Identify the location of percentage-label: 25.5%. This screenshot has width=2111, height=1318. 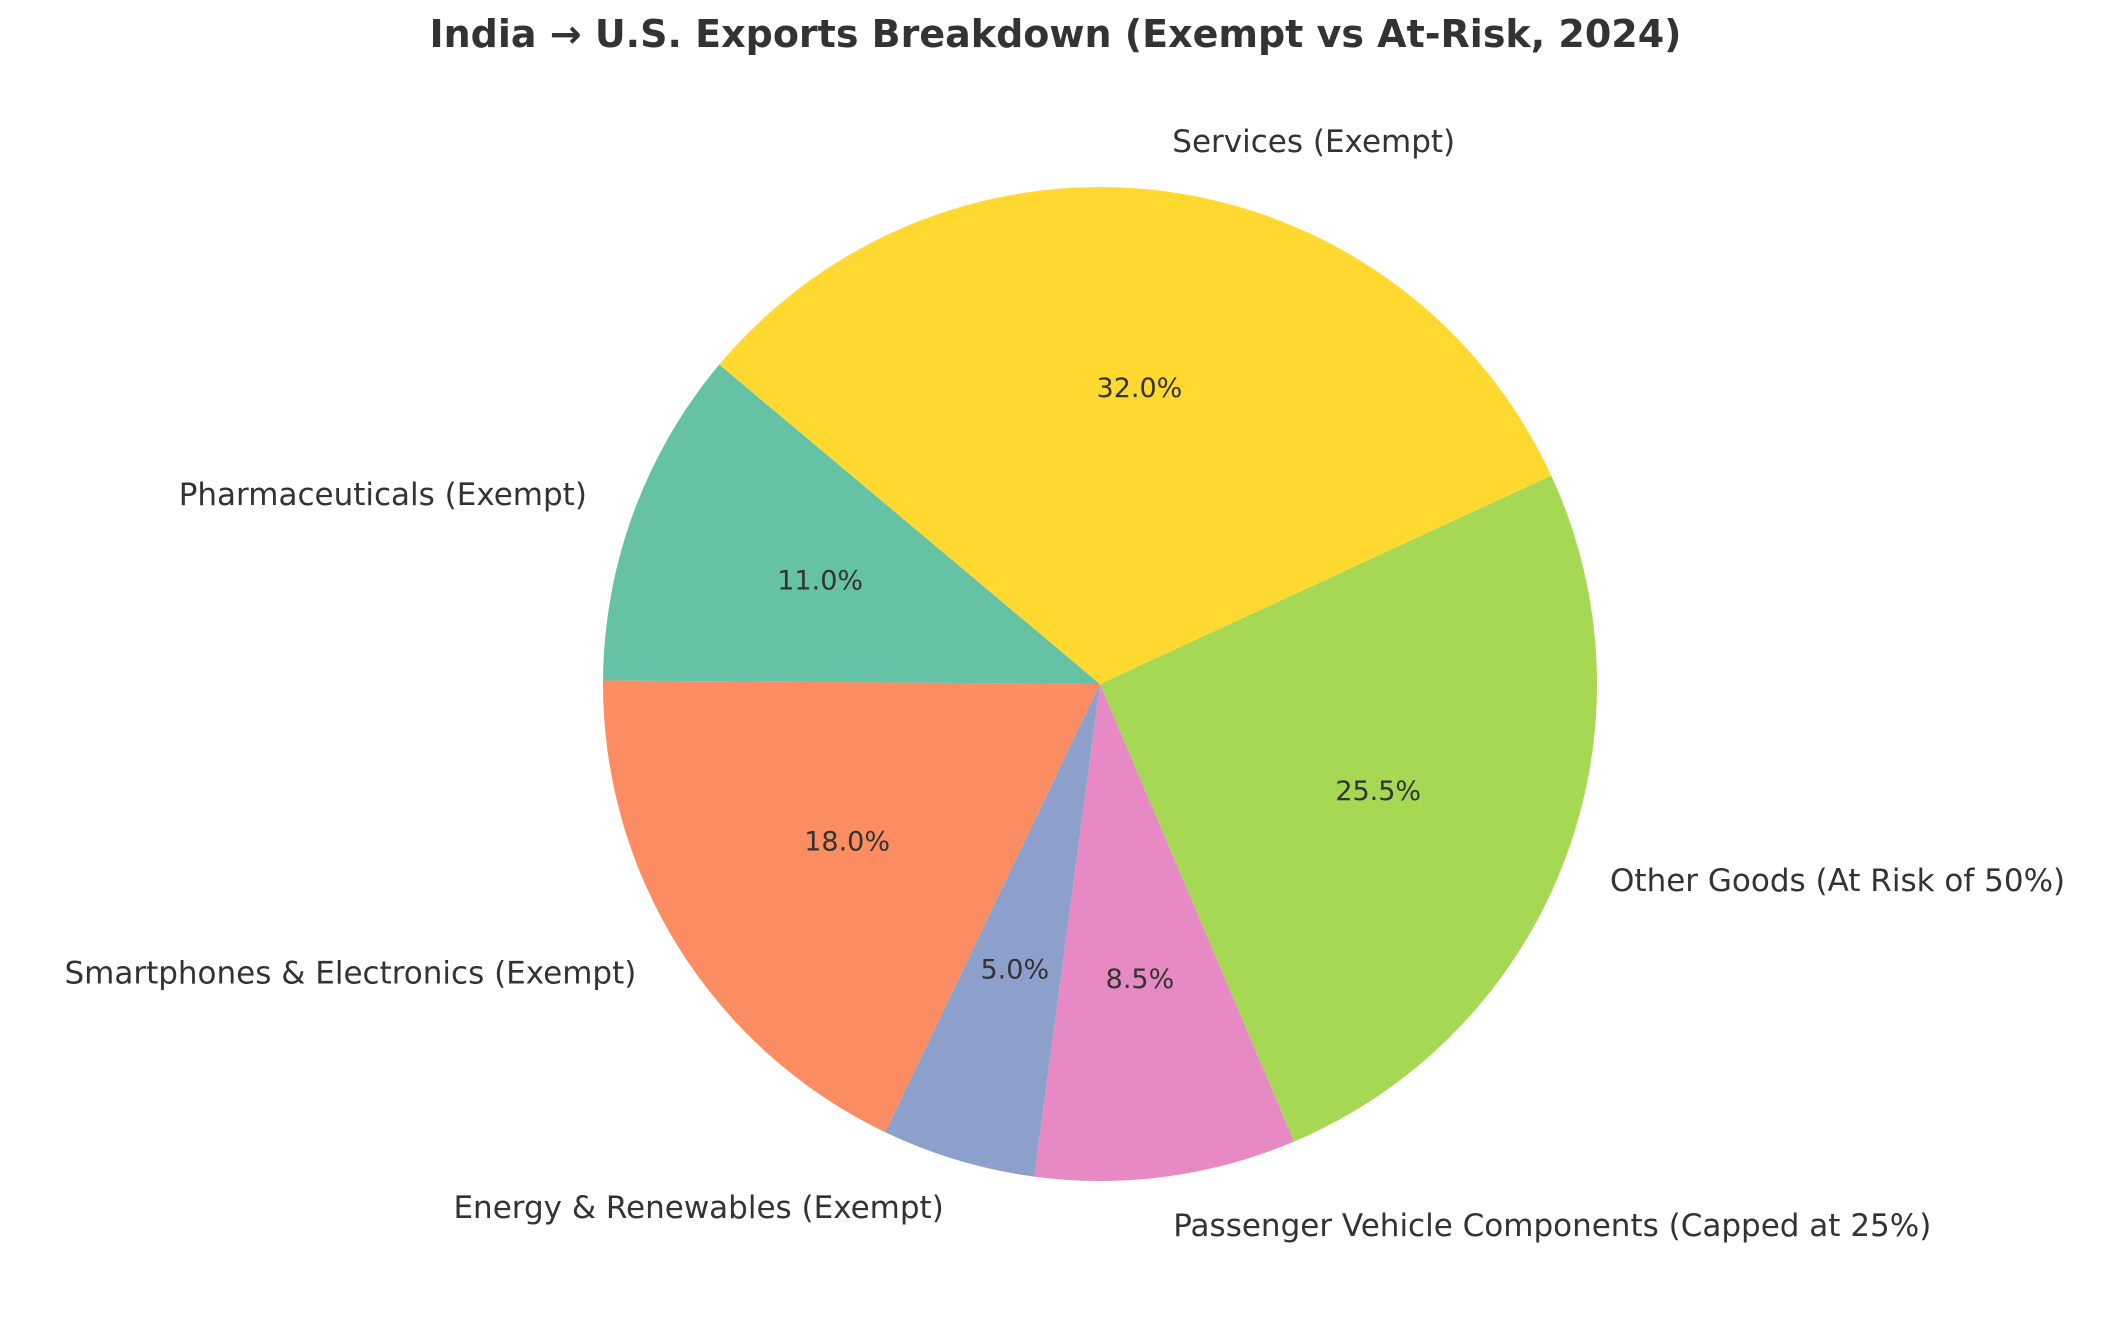
(1378, 791).